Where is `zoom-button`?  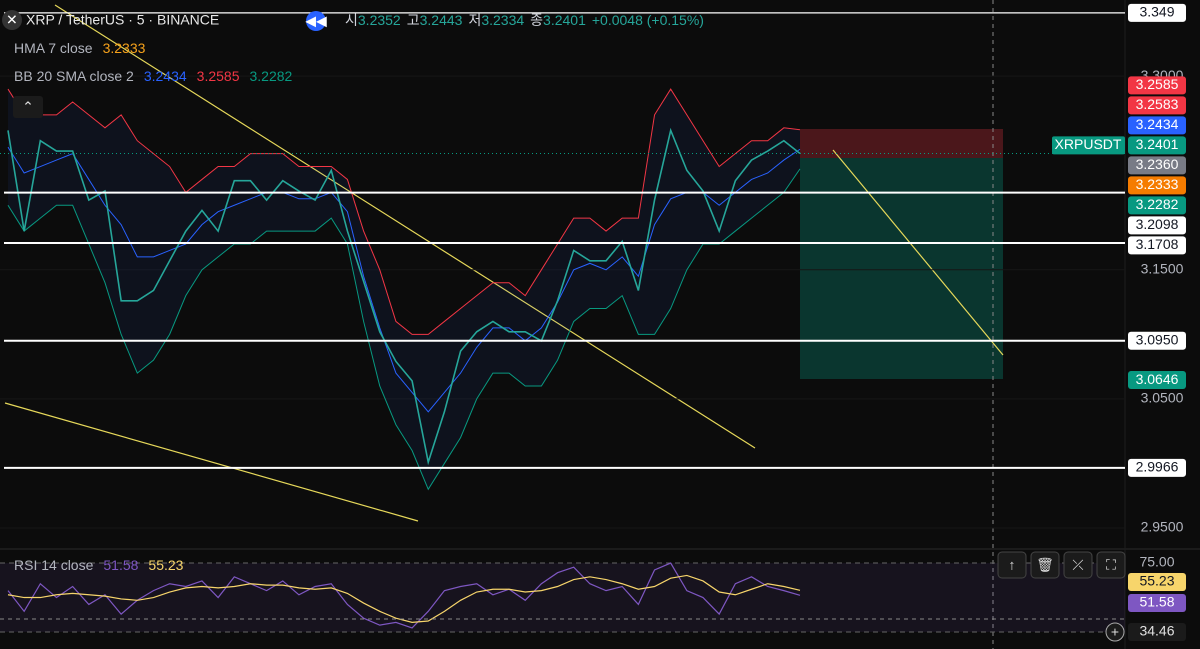 zoom-button is located at coordinates (1115, 632).